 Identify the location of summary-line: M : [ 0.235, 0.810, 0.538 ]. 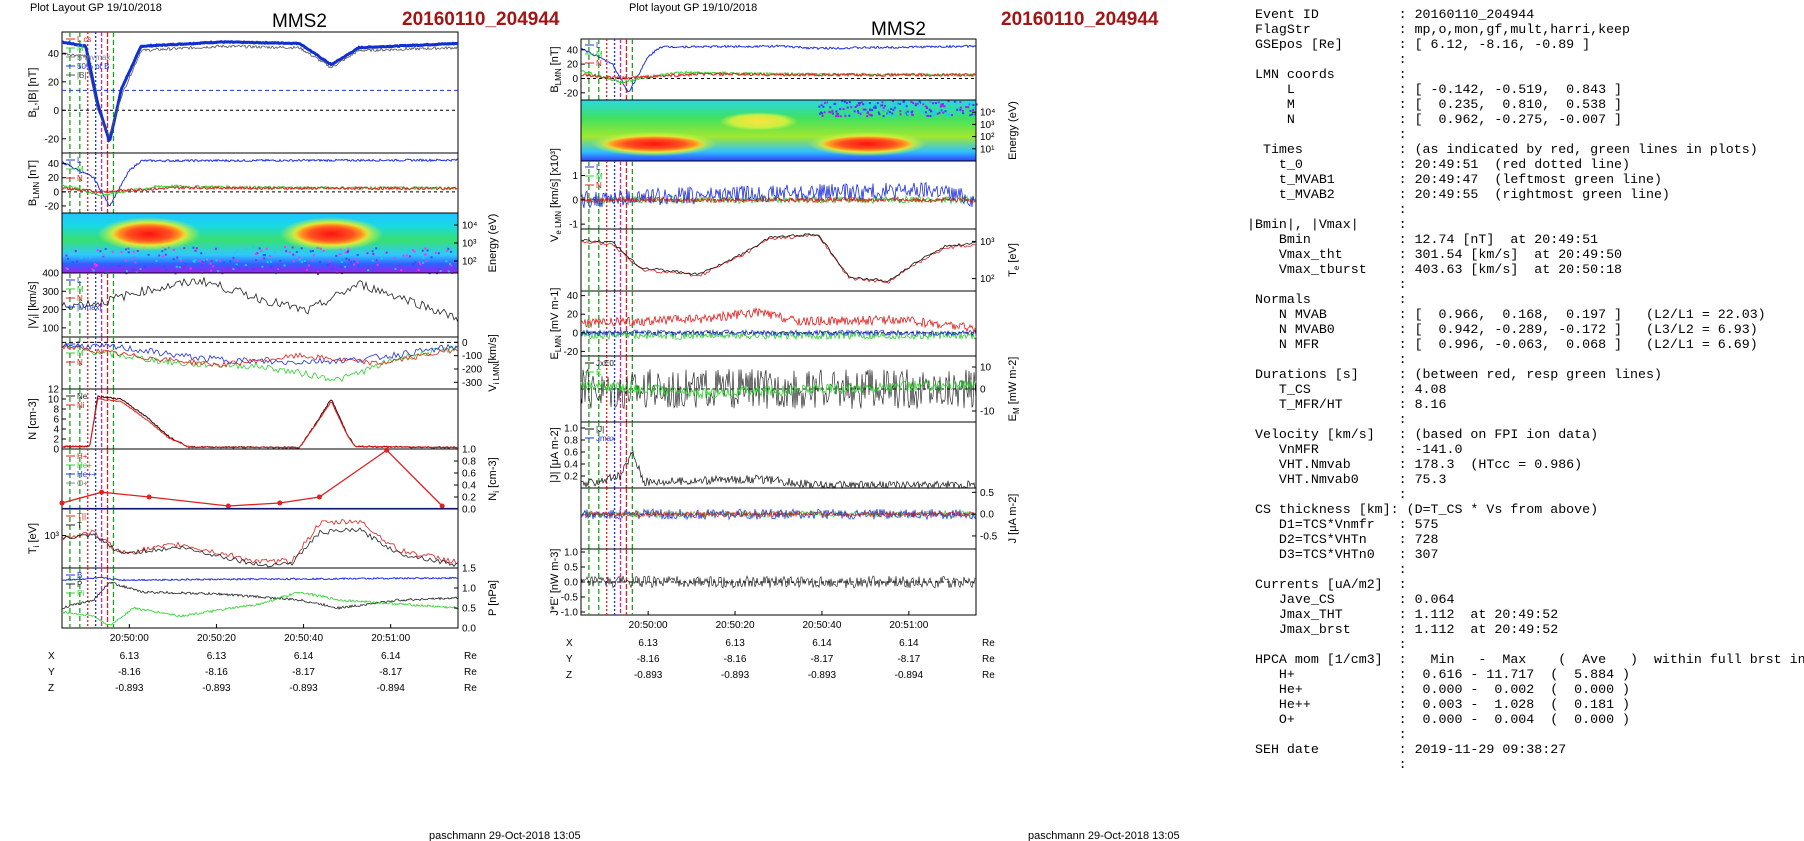
(1435, 104).